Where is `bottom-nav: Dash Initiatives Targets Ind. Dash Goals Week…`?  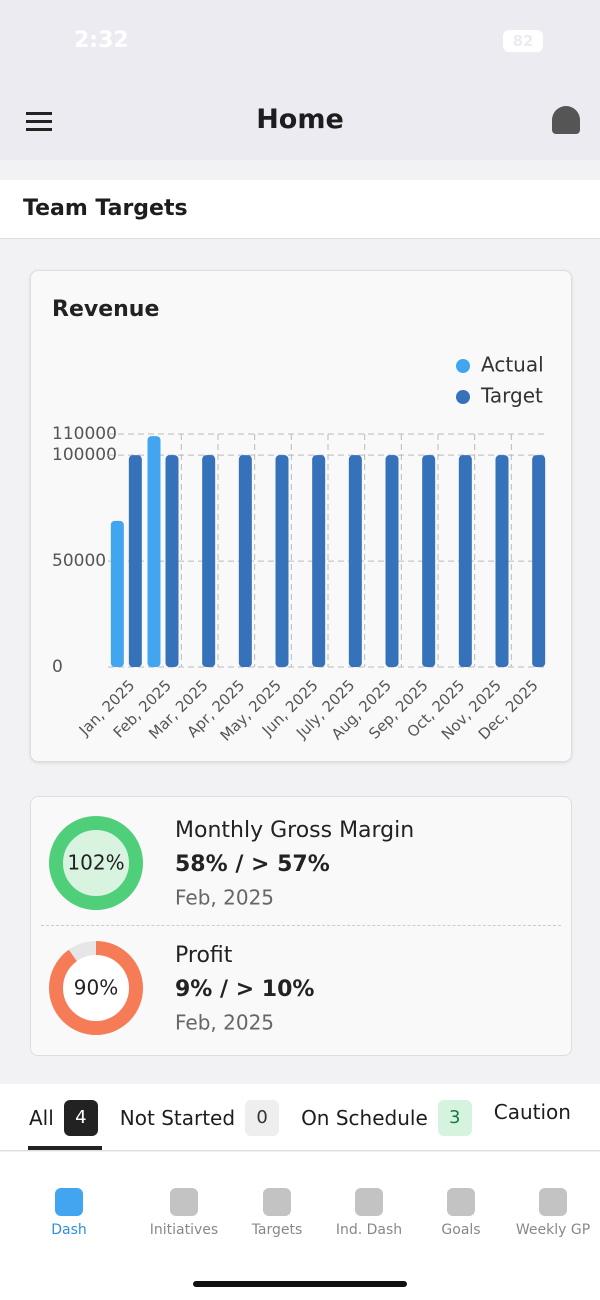
bottom-nav: Dash Initiatives Targets Ind. Dash Goals Week… is located at coordinates (300, 1226).